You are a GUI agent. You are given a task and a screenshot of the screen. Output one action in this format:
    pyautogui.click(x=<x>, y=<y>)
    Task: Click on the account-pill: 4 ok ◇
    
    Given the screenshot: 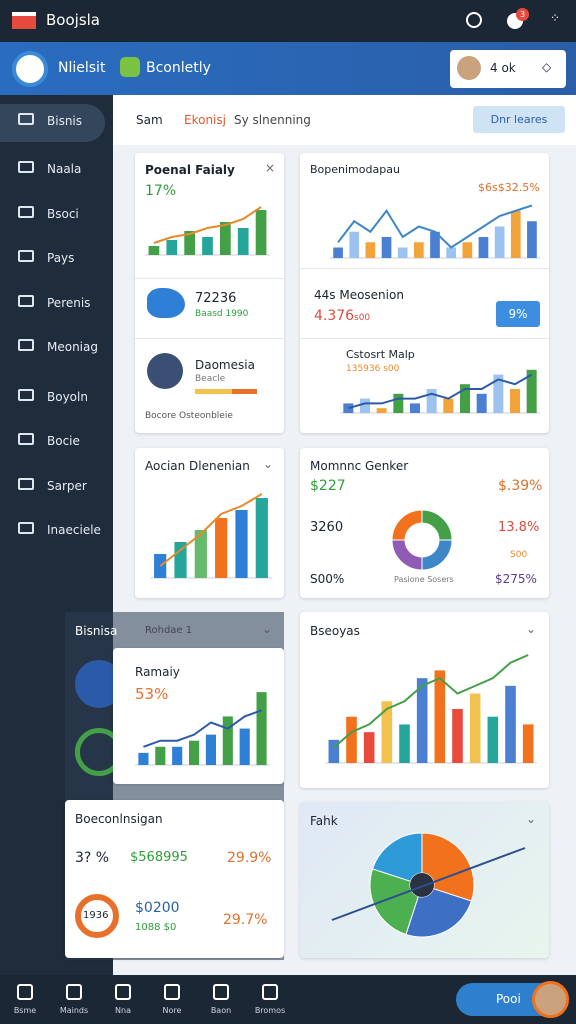 What is the action you would take?
    pyautogui.click(x=508, y=69)
    